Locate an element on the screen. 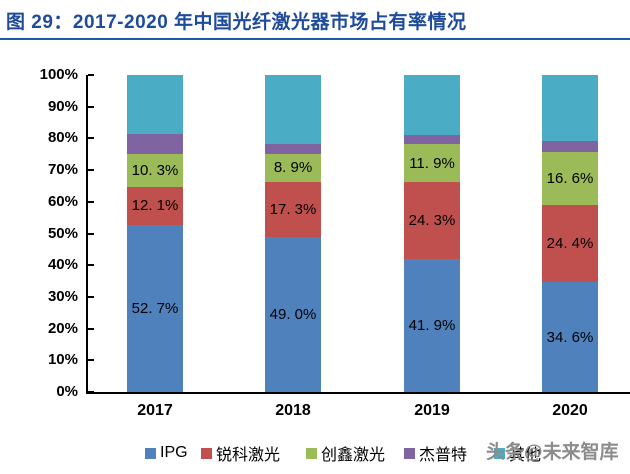  bar-segment-ipg-2020: 34. 6% is located at coordinates (570, 337).